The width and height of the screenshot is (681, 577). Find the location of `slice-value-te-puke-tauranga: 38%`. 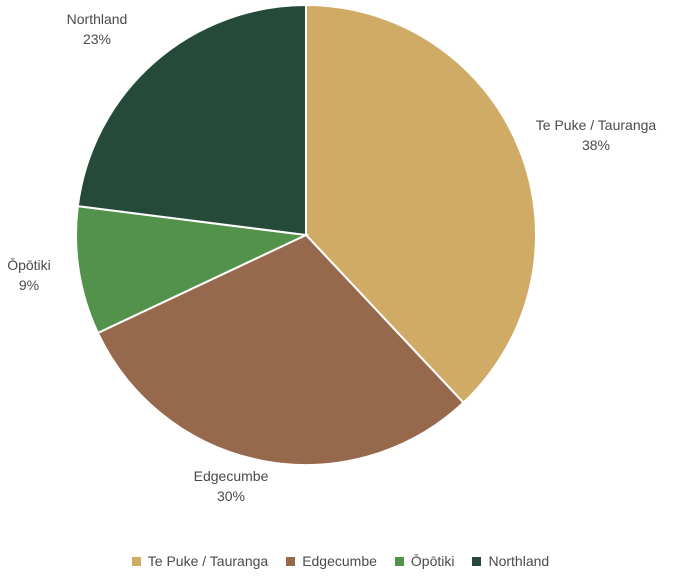

slice-value-te-puke-tauranga: 38% is located at coordinates (596, 145).